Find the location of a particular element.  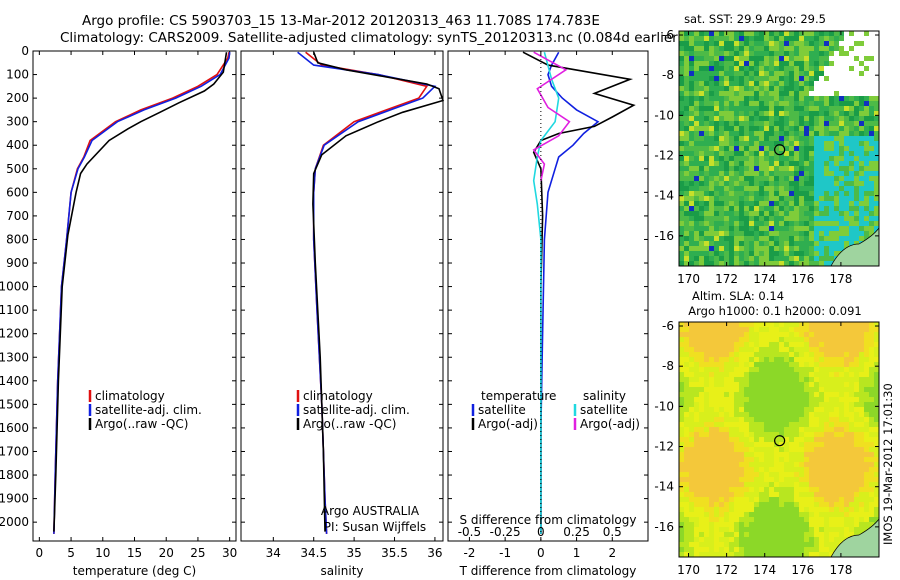

x2-tick-label: 0.5 is located at coordinates (612, 532).